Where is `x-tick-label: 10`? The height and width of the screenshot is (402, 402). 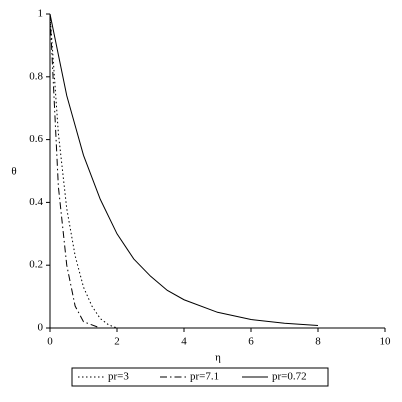 x-tick-label: 10 is located at coordinates (386, 342).